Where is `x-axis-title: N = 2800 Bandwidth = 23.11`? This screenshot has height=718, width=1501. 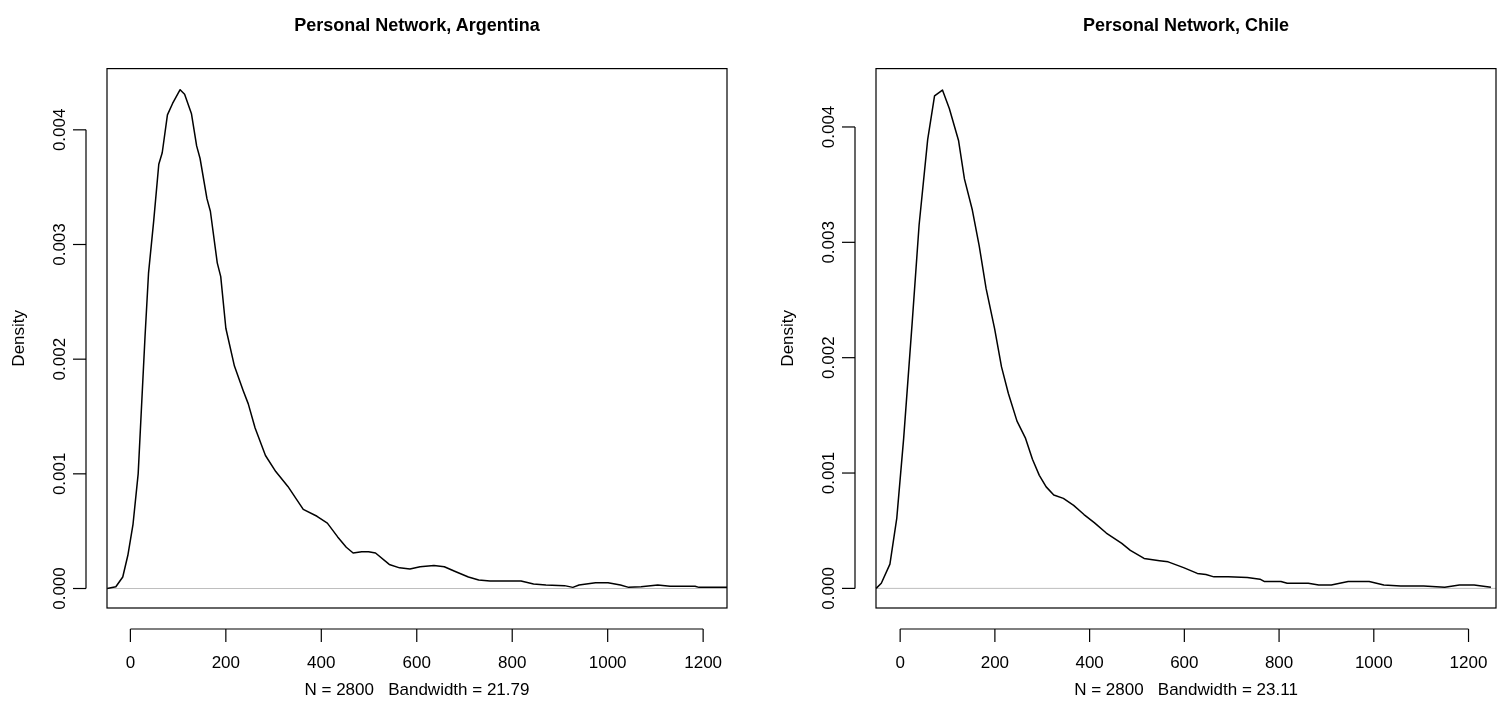 x-axis-title: N = 2800 Bandwidth = 23.11 is located at coordinates (1186, 689).